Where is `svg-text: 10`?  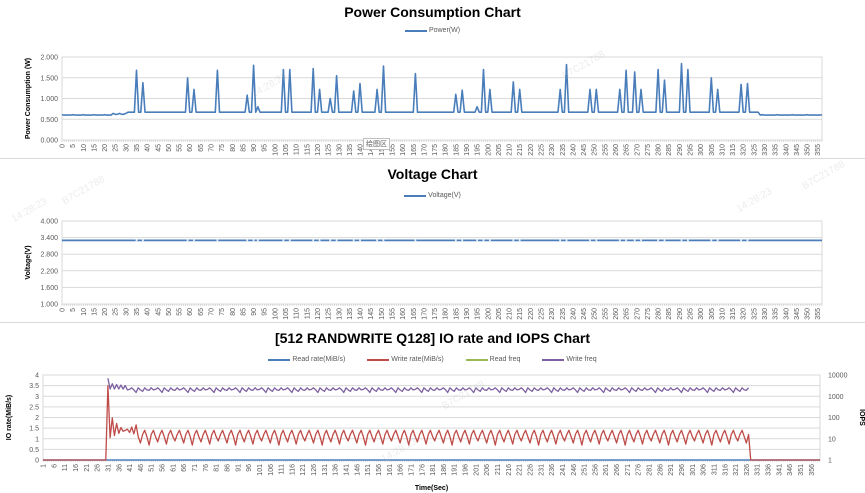
svg-text: 10 is located at coordinates (832, 439).